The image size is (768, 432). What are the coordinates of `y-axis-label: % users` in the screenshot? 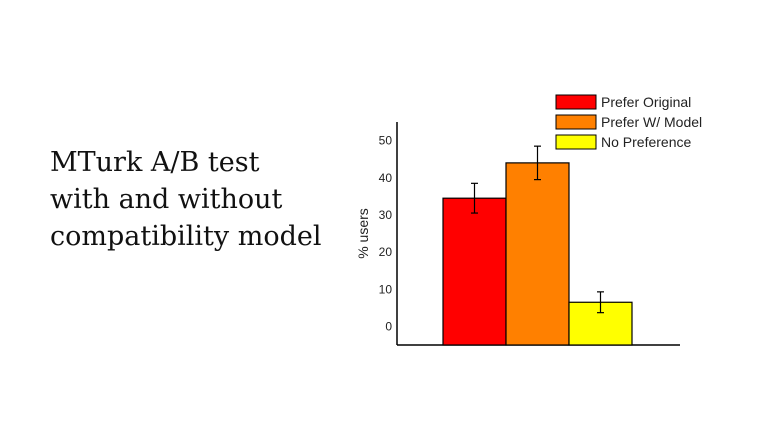 It's located at (363, 233).